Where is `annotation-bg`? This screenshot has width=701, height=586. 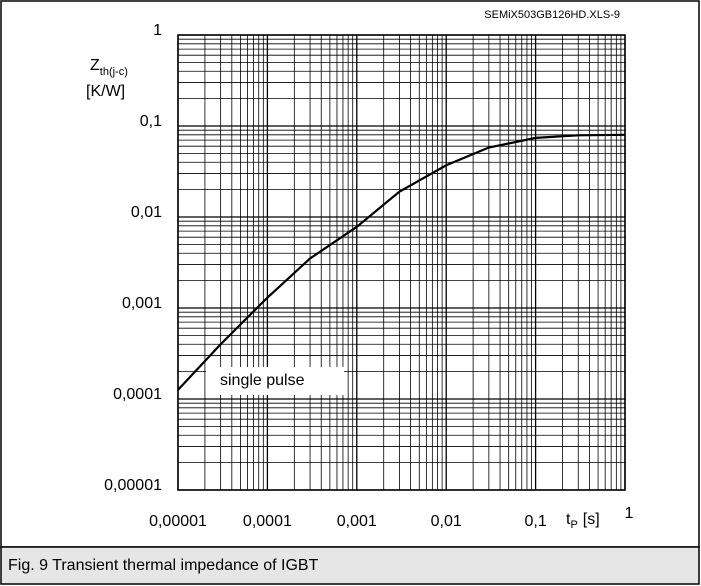 annotation-bg is located at coordinates (275, 381).